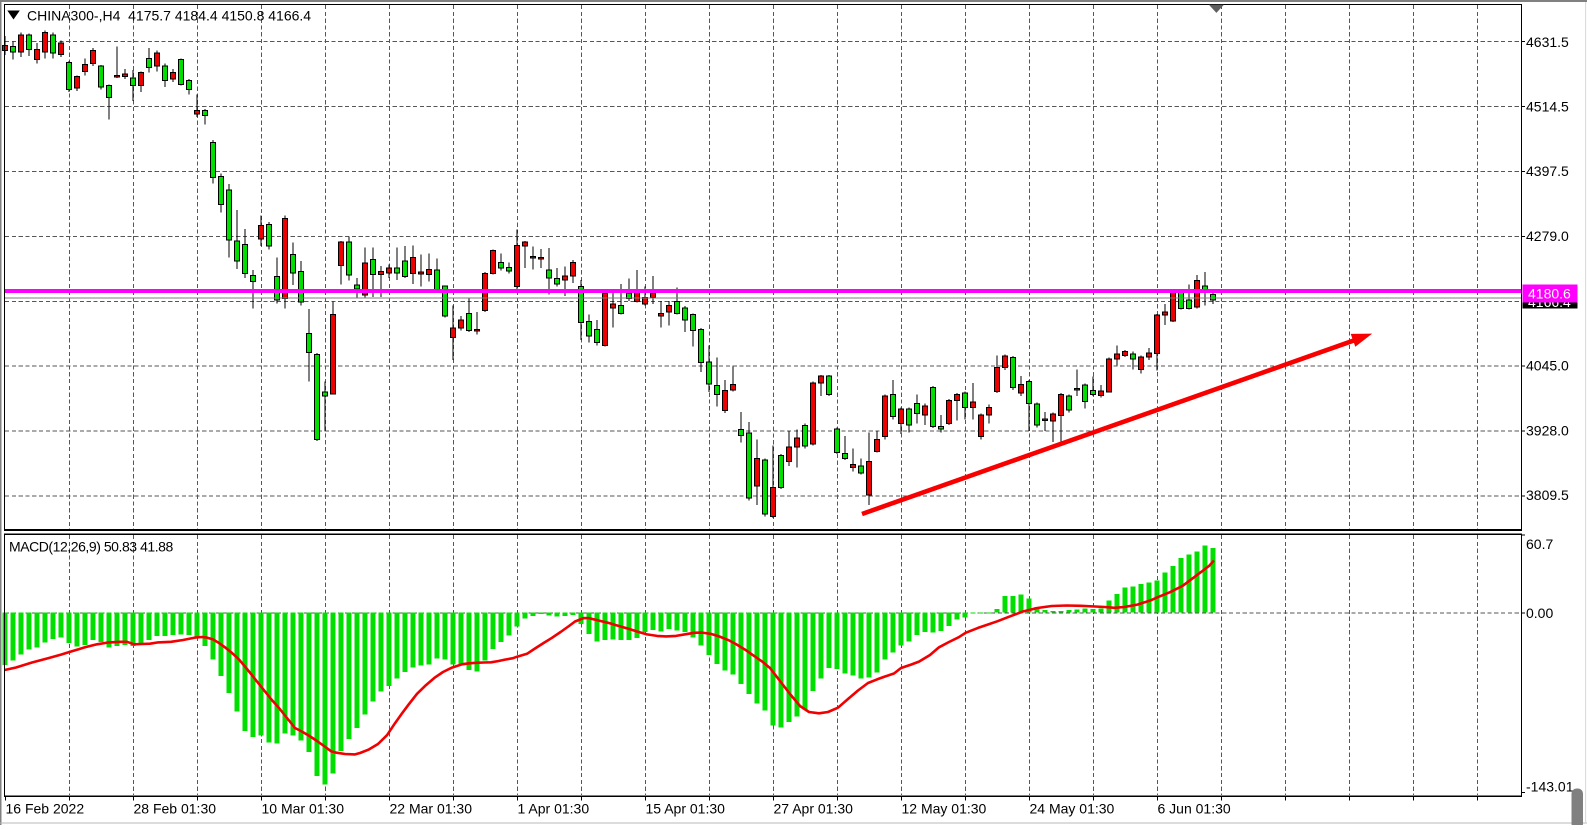 The width and height of the screenshot is (1587, 830). I want to click on svg-text: MACD(12,26,9) 50.83 41.88, so click(91, 547).